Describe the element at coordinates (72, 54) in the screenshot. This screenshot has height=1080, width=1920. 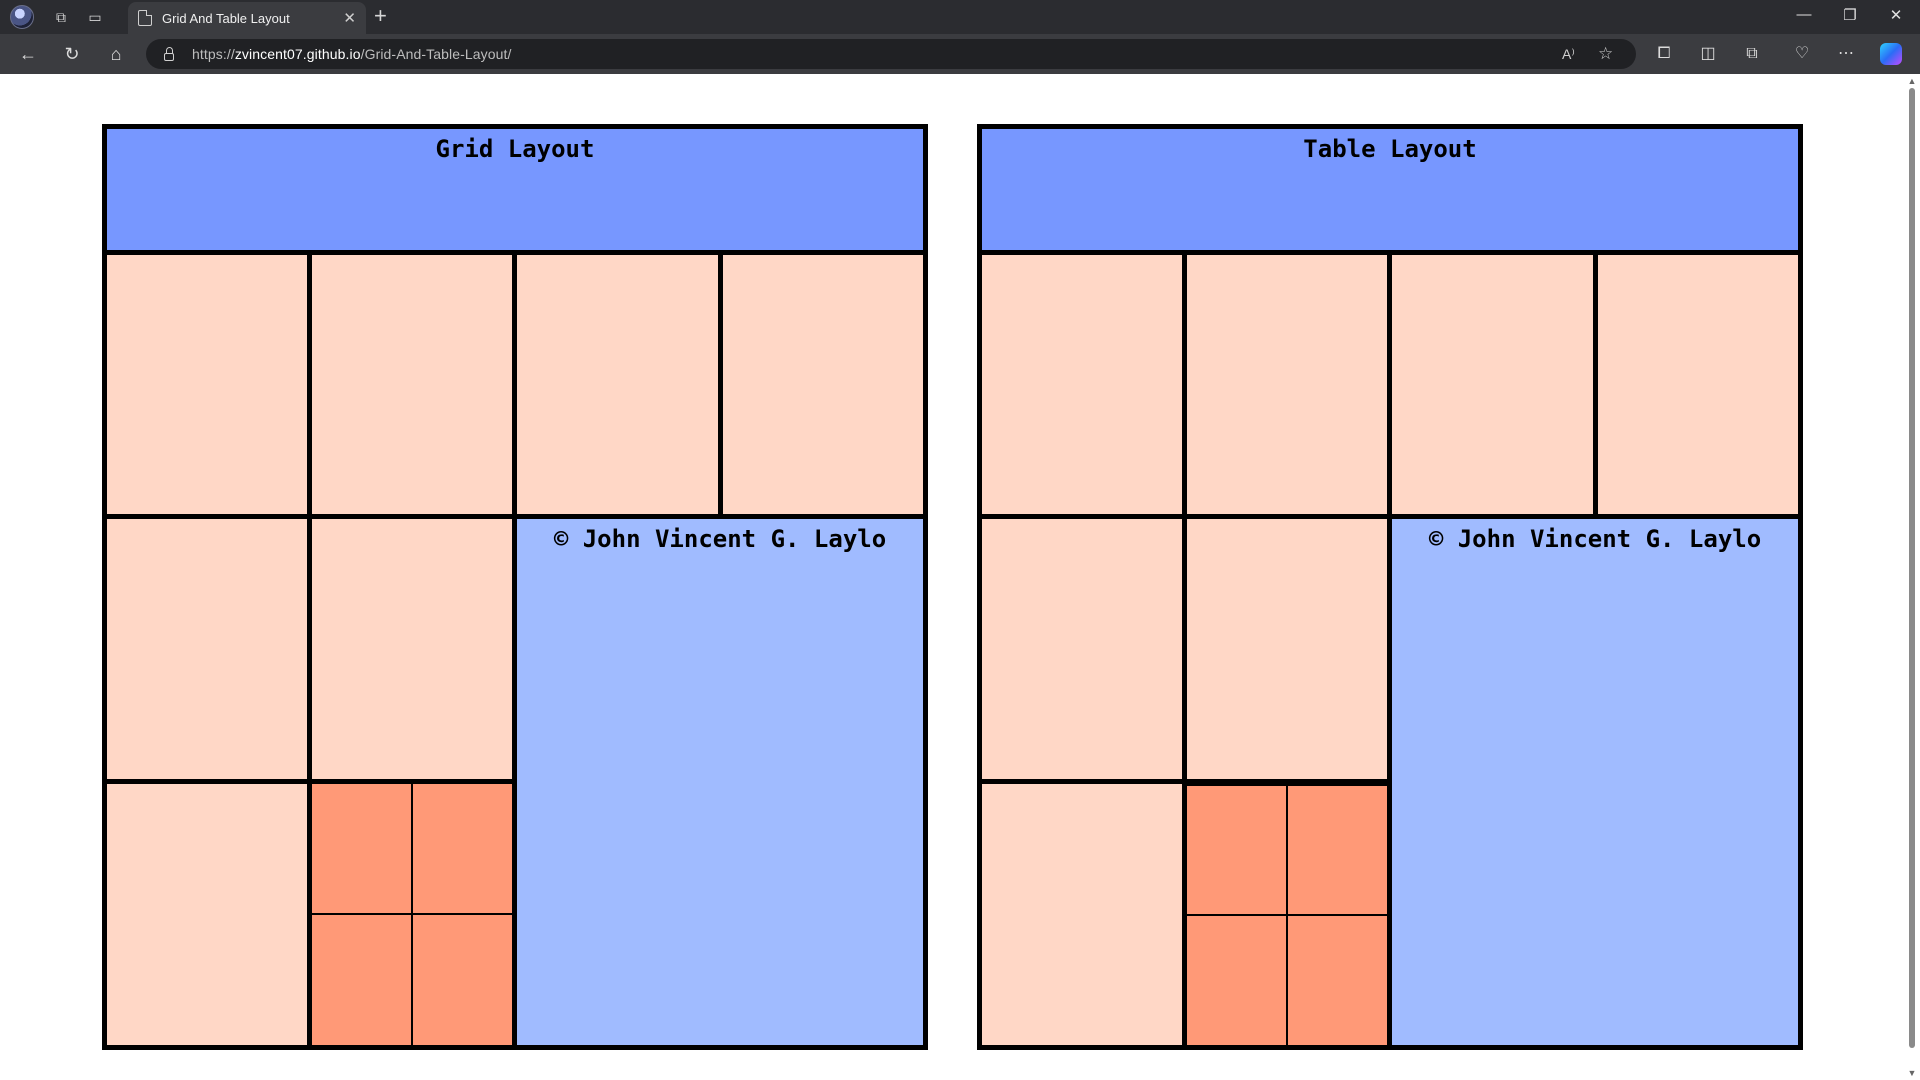
I see `refresh-icon: ↻` at that location.